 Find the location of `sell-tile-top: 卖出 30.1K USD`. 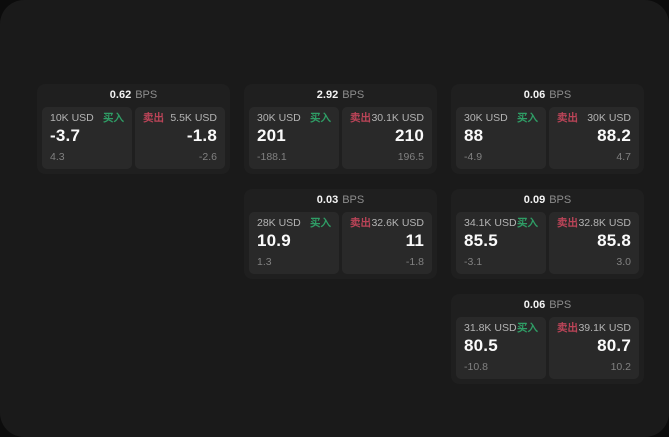

sell-tile-top: 卖出 30.1K USD is located at coordinates (387, 118).